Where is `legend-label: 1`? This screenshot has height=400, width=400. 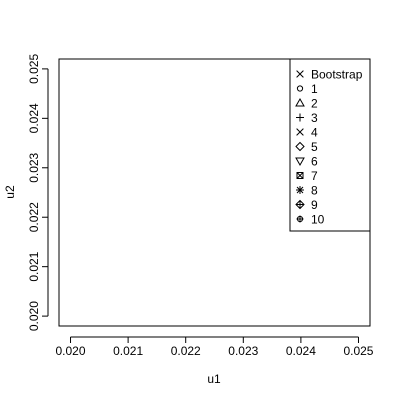
legend-label: 1 is located at coordinates (314, 89).